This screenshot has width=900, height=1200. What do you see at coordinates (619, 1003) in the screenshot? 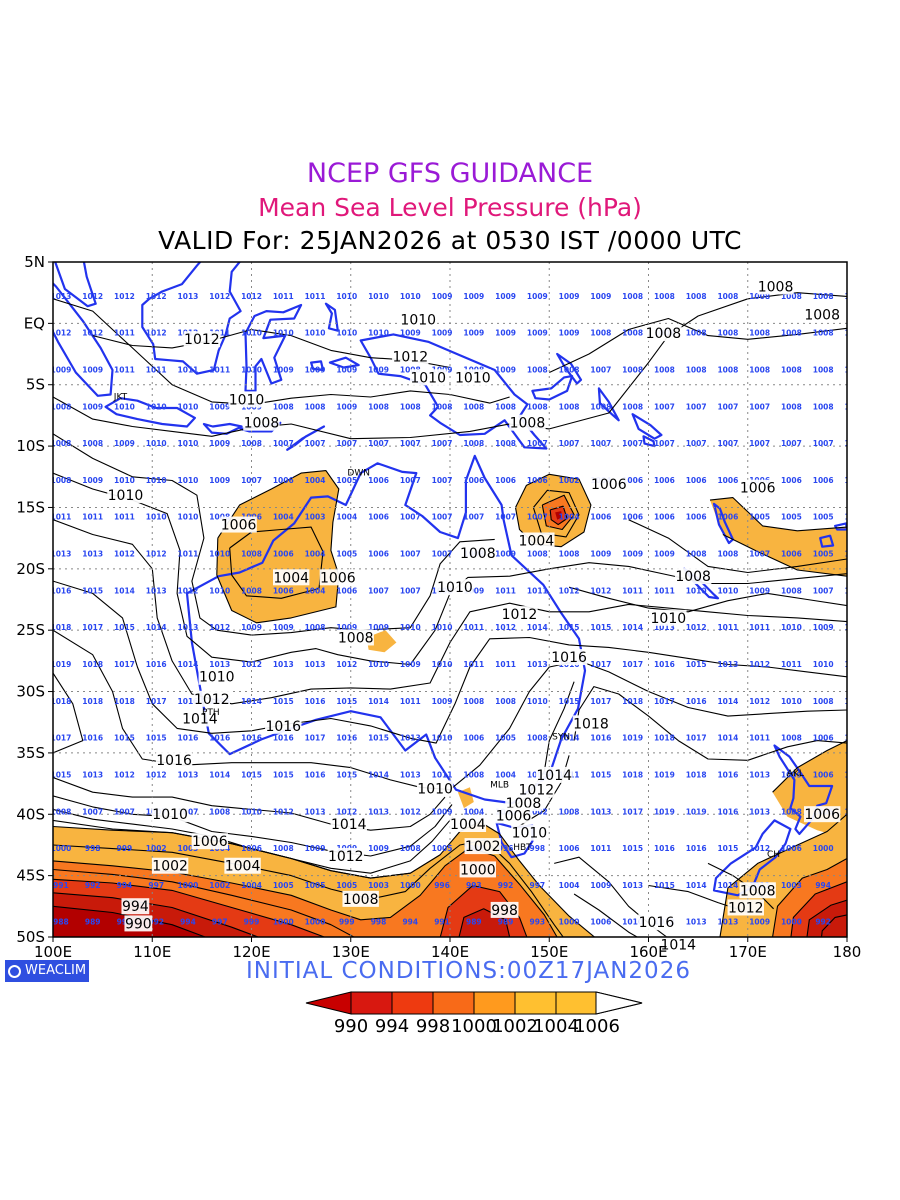
I see `legend-arrow-high` at bounding box center [619, 1003].